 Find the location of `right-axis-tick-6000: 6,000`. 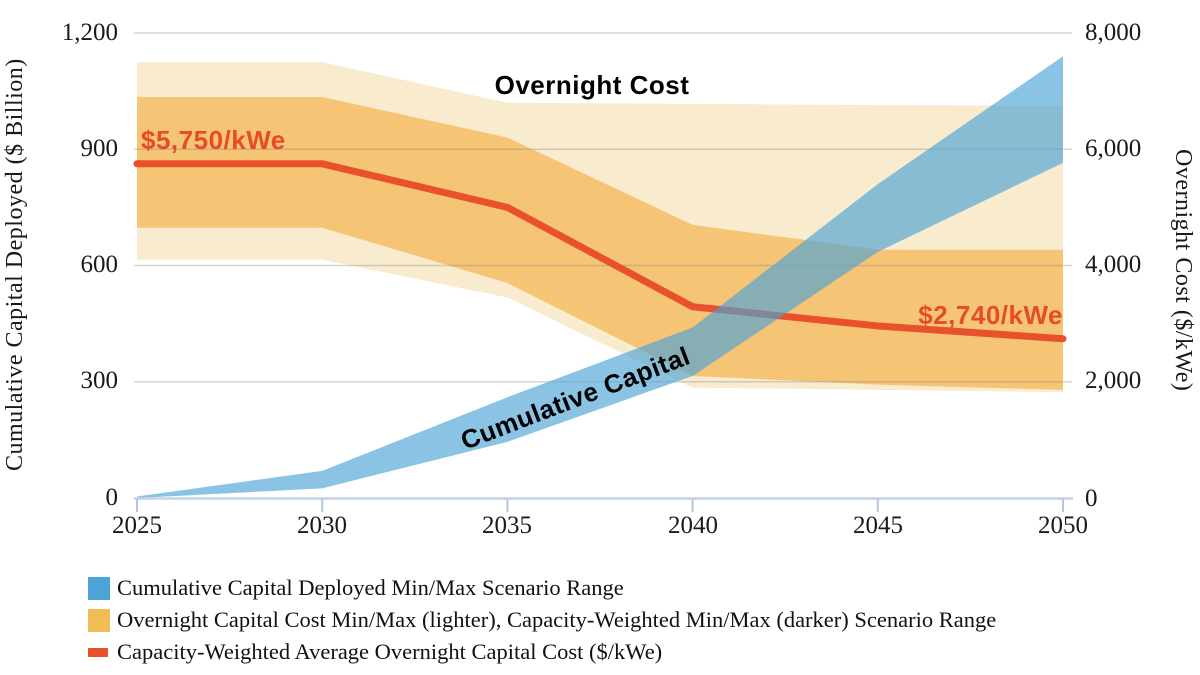

right-axis-tick-6000: 6,000 is located at coordinates (1113, 148).